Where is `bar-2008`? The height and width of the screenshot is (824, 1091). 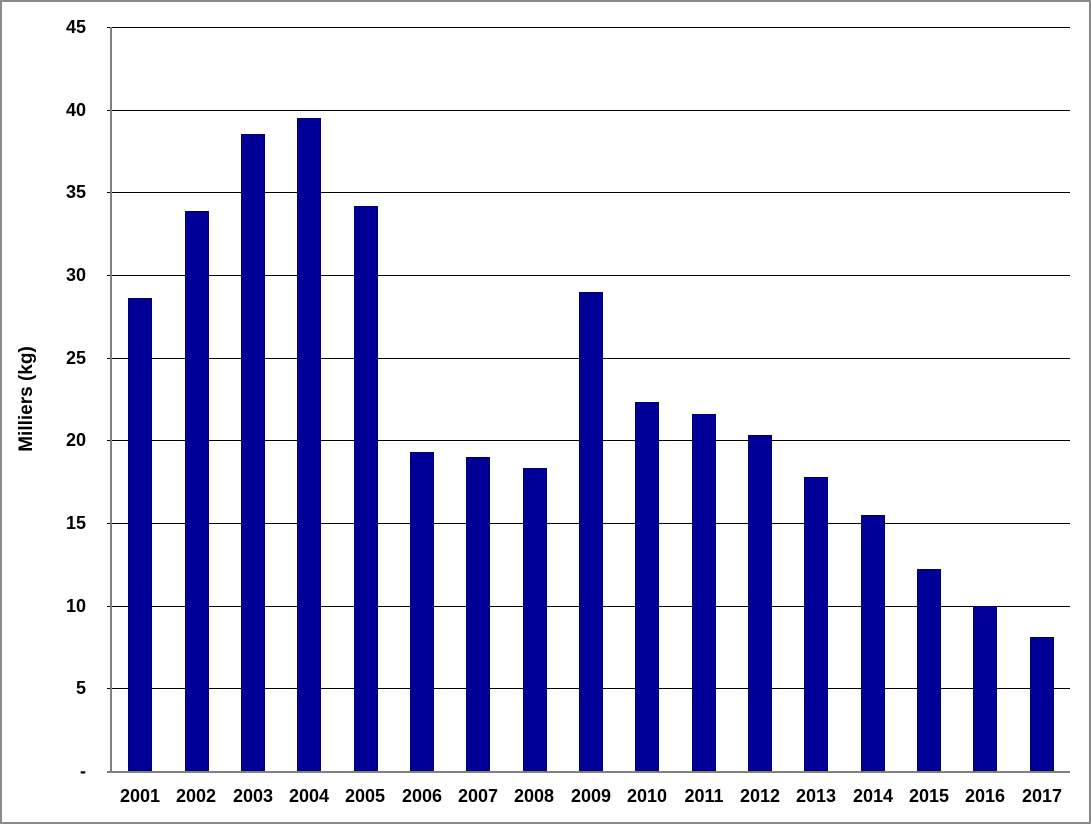 bar-2008 is located at coordinates (535, 619).